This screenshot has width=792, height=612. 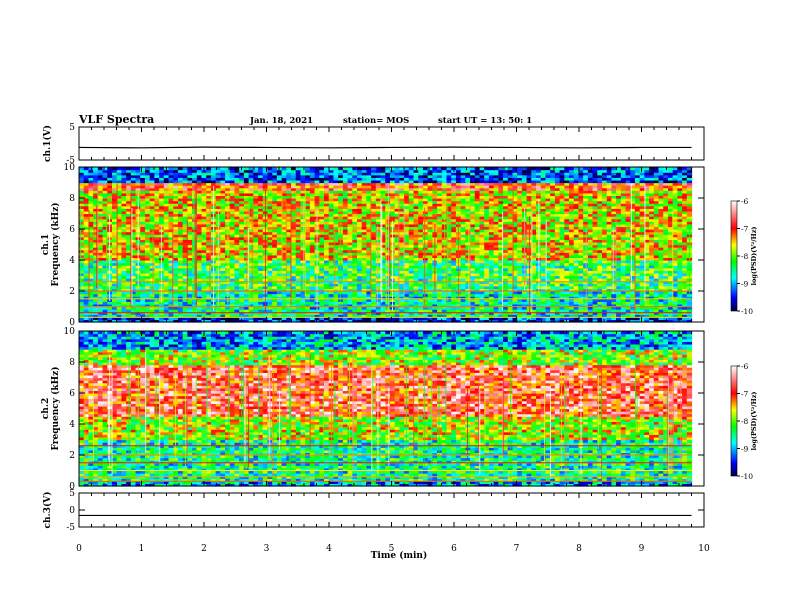 What do you see at coordinates (72, 363) in the screenshot?
I see `ch2-spectrogram-ytick-label: 8` at bounding box center [72, 363].